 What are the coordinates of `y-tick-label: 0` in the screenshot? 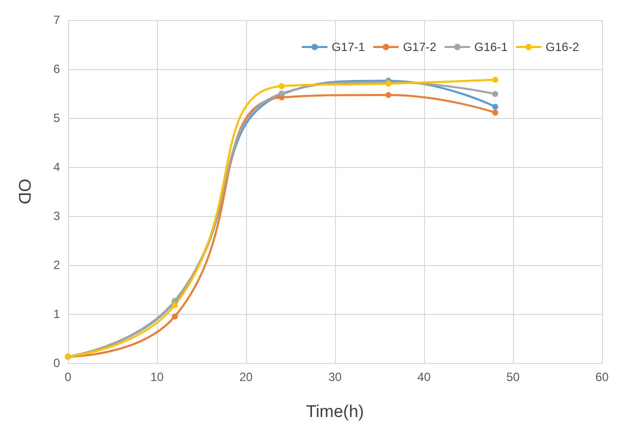 It's located at (56, 363).